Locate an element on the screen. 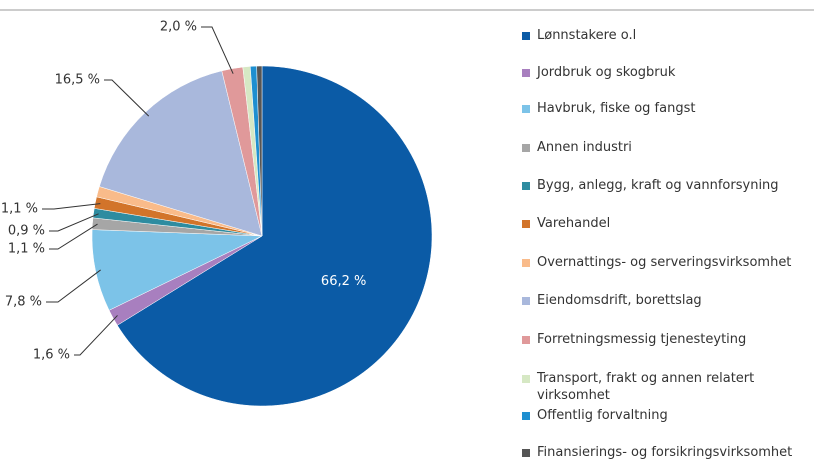 The width and height of the screenshot is (814, 461). legend-item: Jordbruk og skogbruk is located at coordinates (668, 72).